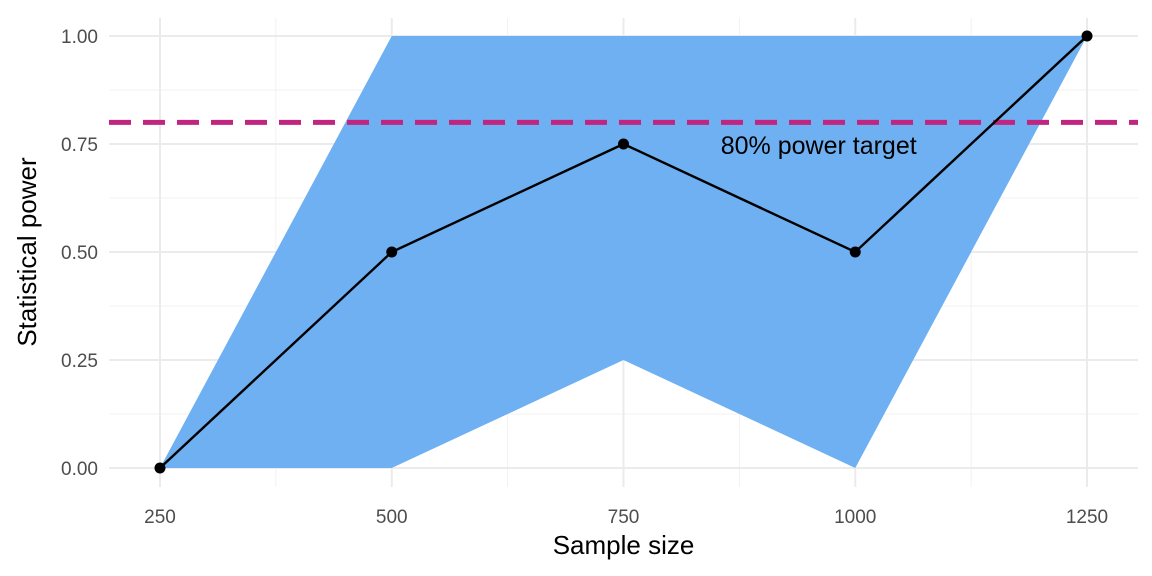  What do you see at coordinates (79, 37) in the screenshot?
I see `y-tick-label: 1.00` at bounding box center [79, 37].